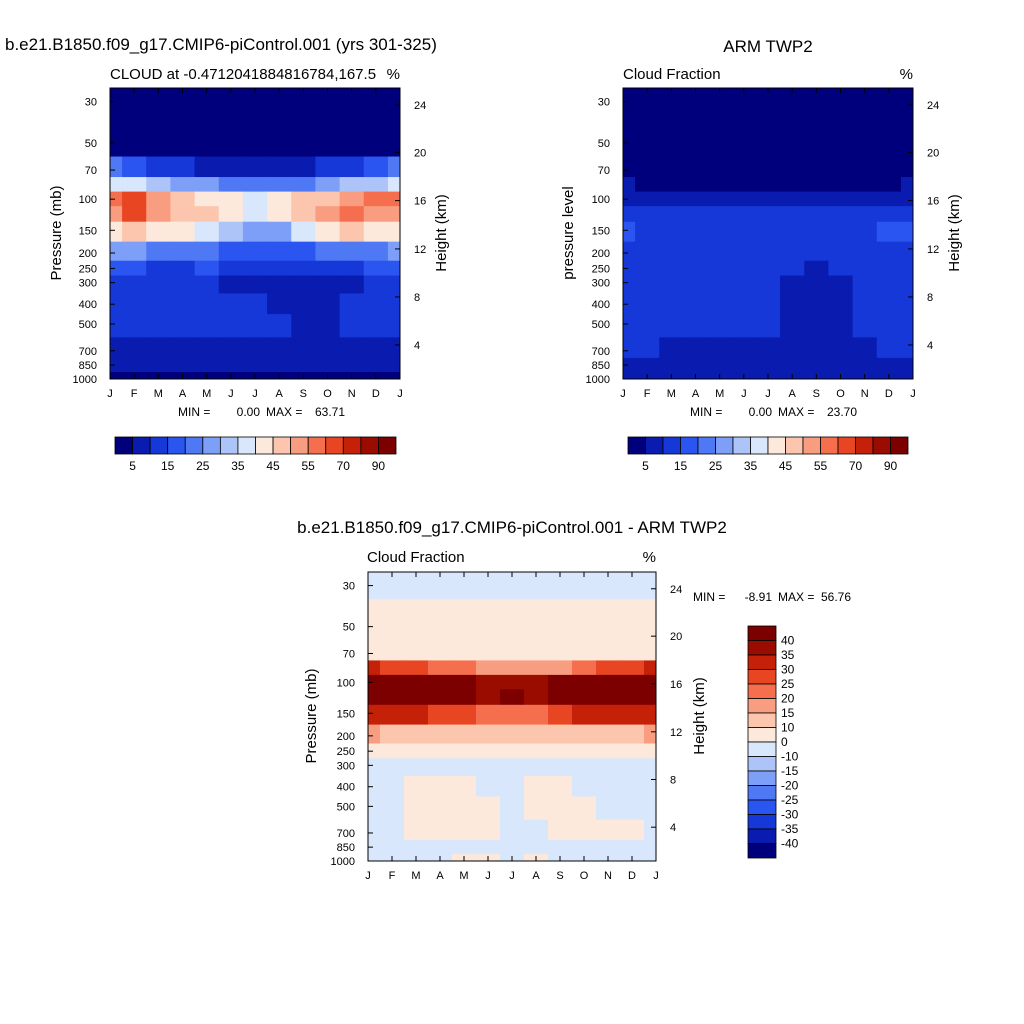 This screenshot has height=1024, width=1024. What do you see at coordinates (400, 394) in the screenshot?
I see `x-tick-label: J` at bounding box center [400, 394].